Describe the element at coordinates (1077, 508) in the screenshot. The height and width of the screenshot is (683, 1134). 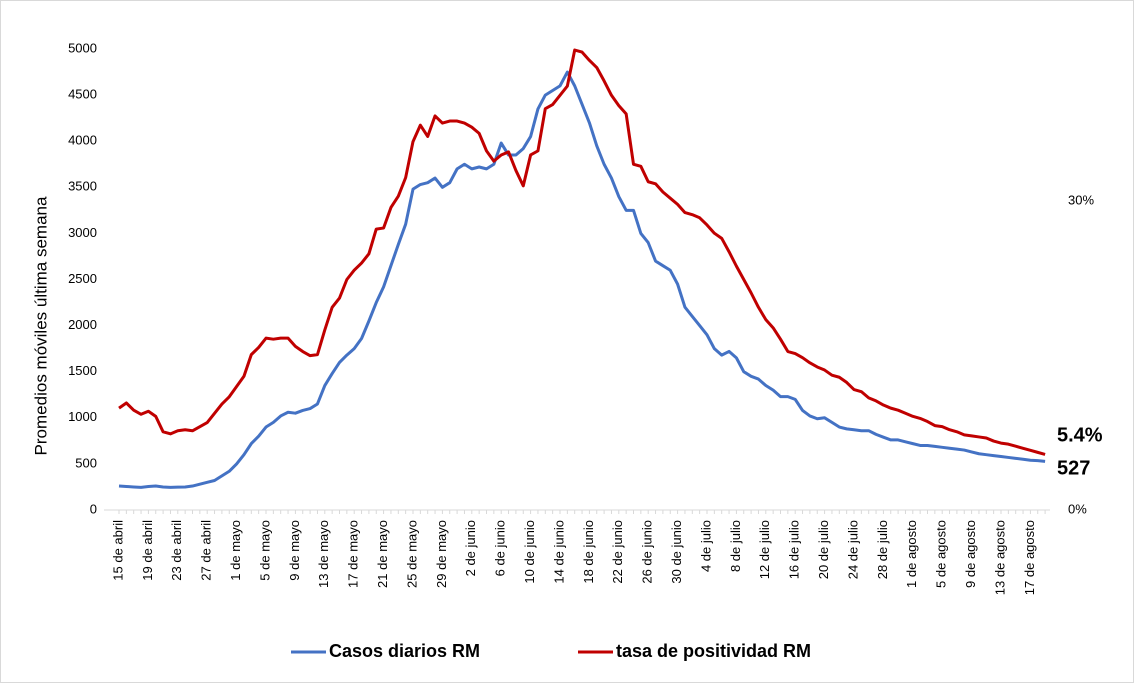
I see `y2-tick-label: 0%` at that location.